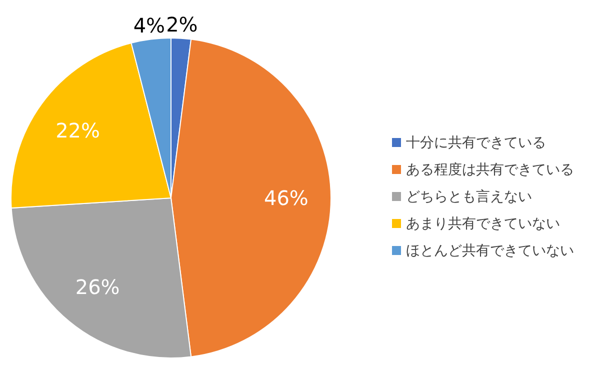 The height and width of the screenshot is (369, 601). I want to click on data-label: 2%, so click(182, 24).